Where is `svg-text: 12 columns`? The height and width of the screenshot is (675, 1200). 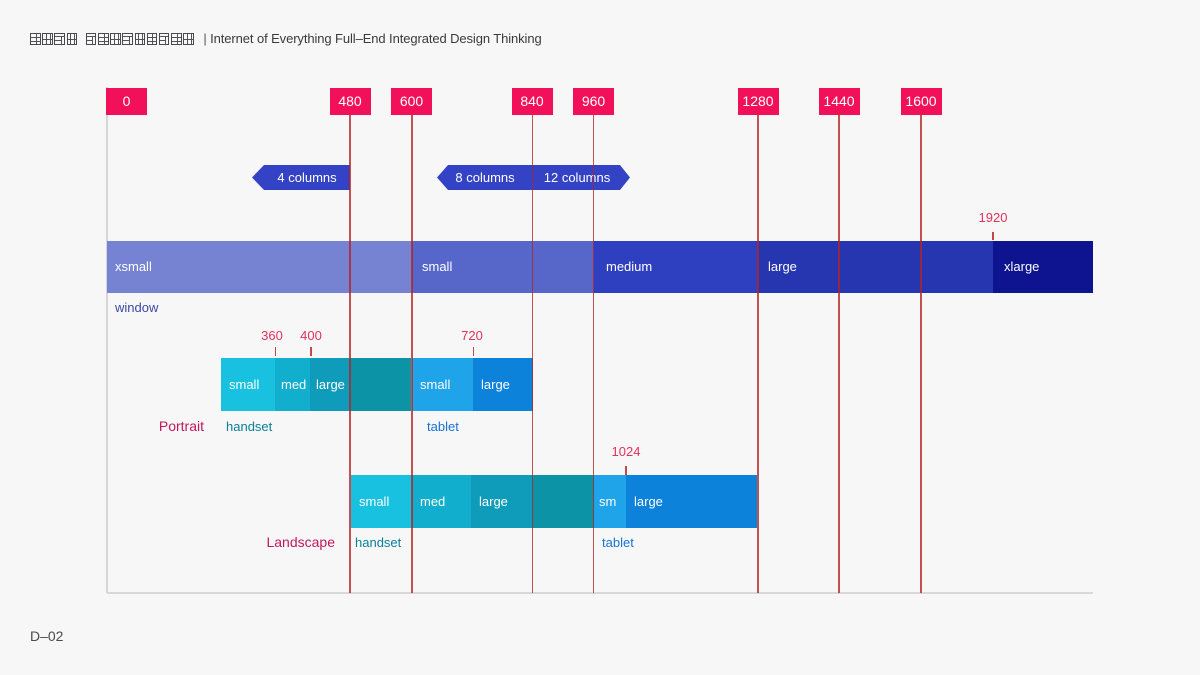 svg-text: 12 columns is located at coordinates (577, 177).